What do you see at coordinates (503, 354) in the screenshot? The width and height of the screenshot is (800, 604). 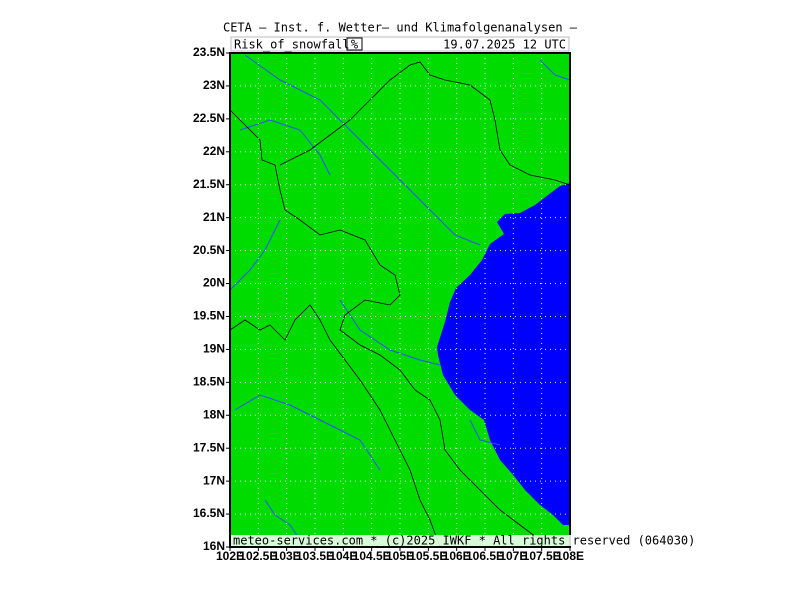 I see `sea` at bounding box center [503, 354].